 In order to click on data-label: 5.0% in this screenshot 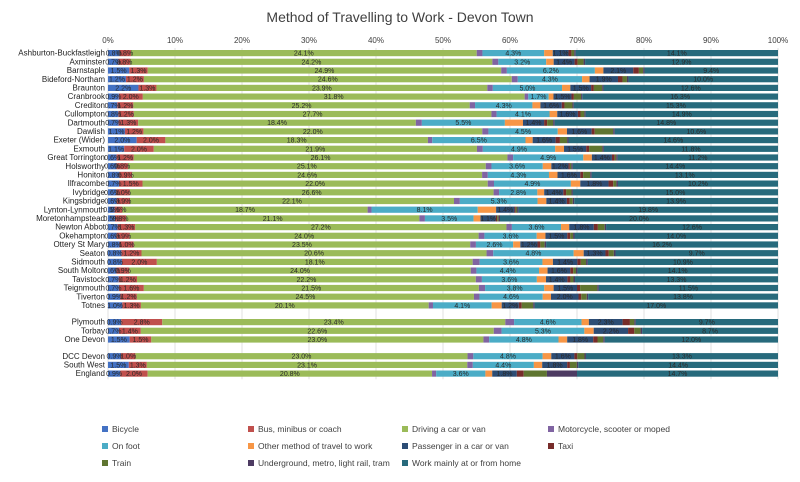, I will do `click(527, 88)`.